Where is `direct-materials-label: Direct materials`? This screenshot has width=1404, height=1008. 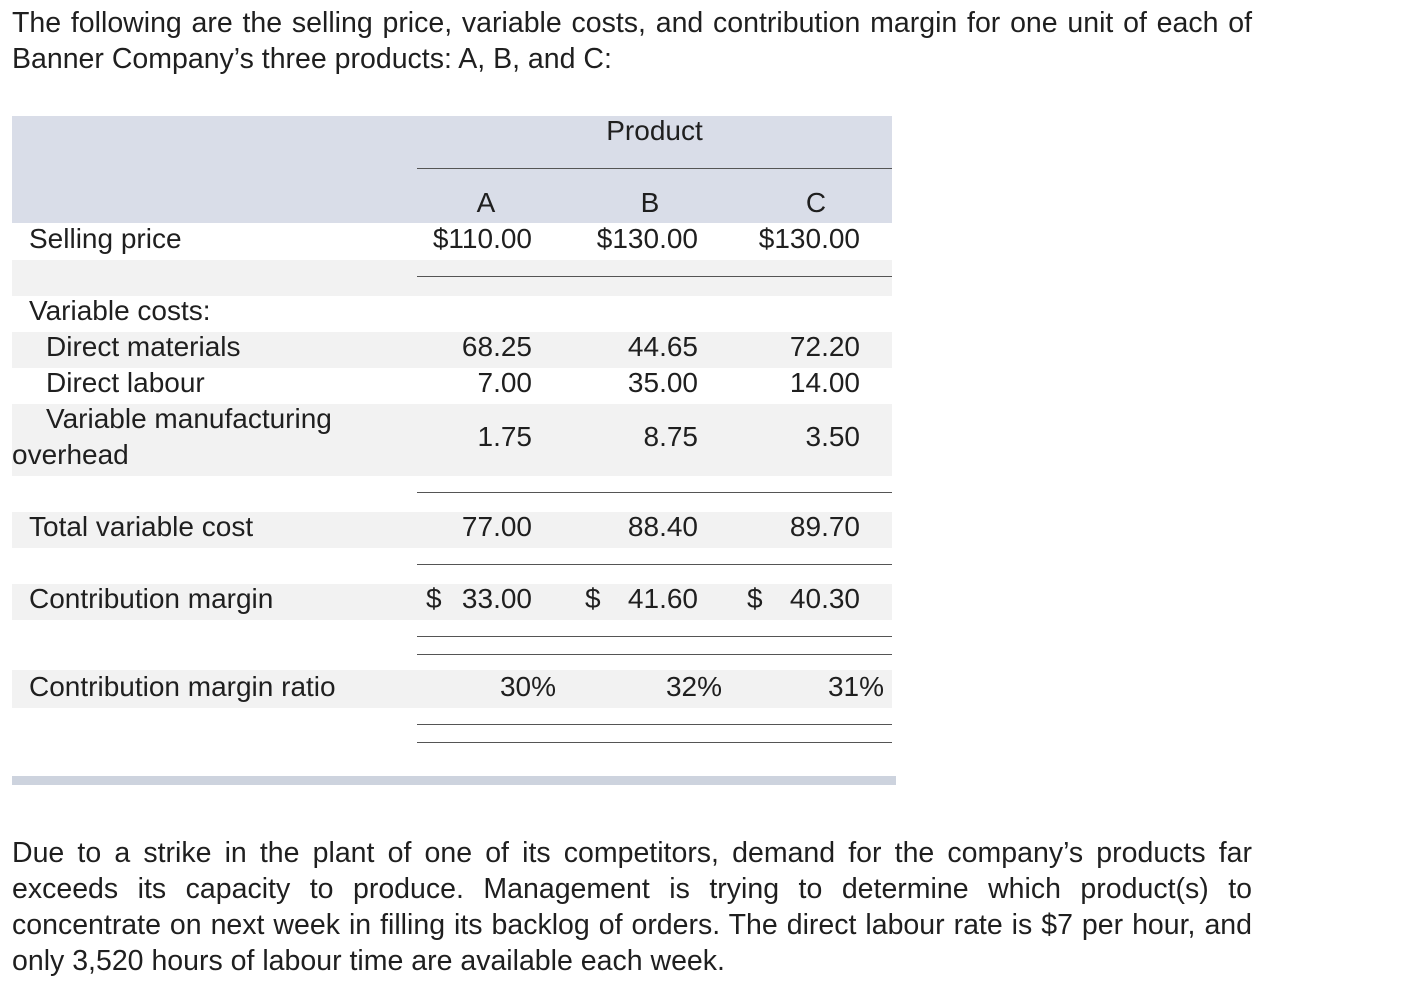 direct-materials-label: Direct materials is located at coordinates (143, 346).